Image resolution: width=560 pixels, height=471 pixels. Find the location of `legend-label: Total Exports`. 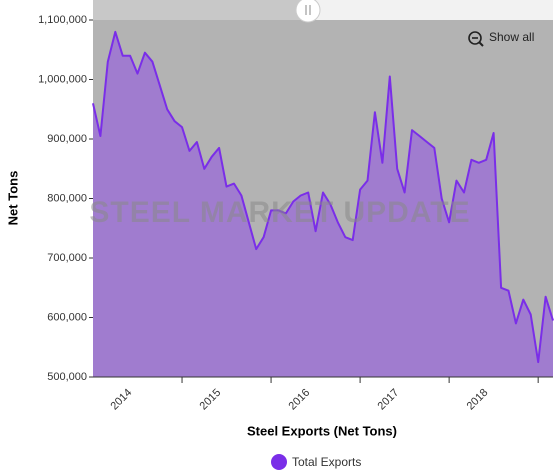

legend-label: Total Exports is located at coordinates (326, 462).